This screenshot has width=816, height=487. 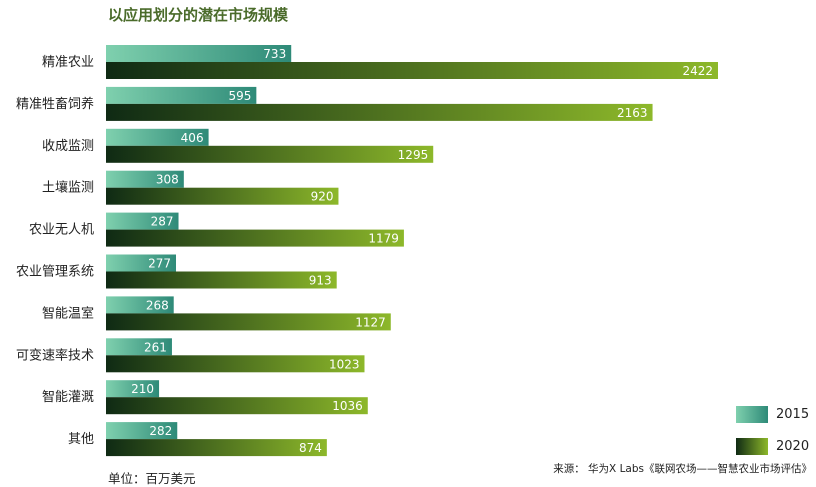 I want to click on data-label-2020: 1127, so click(x=370, y=322).